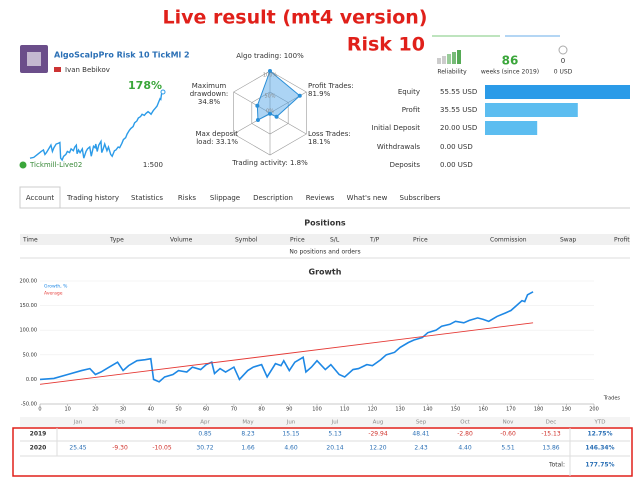  What do you see at coordinates (396, 128) in the screenshot?
I see `balance-label: Initial Deposit` at bounding box center [396, 128].